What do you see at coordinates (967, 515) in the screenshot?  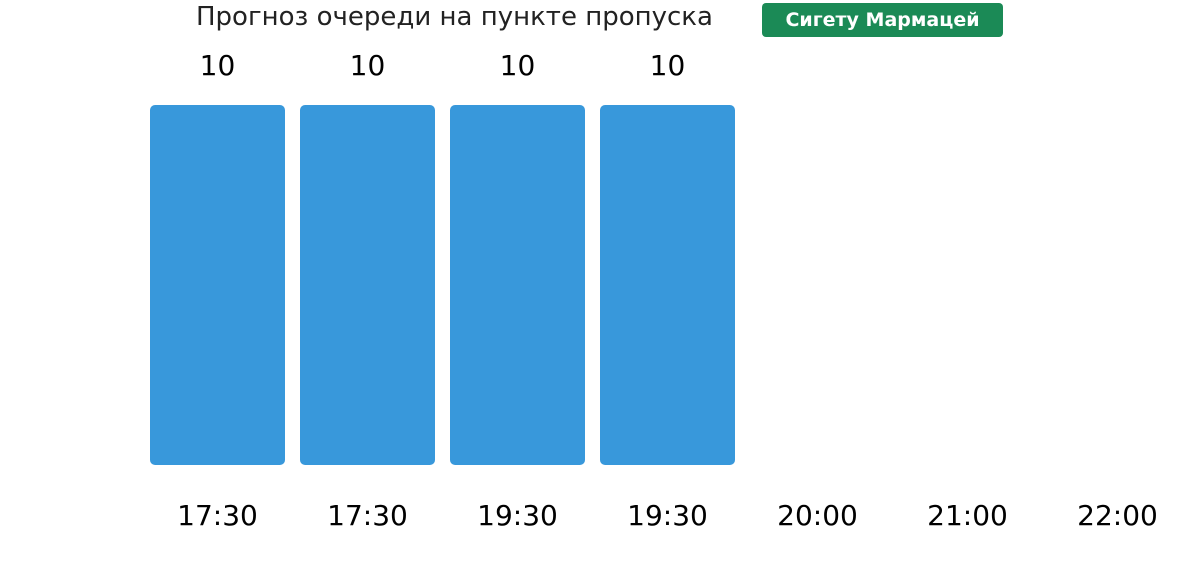 I see `x-tick-label: 21:00` at bounding box center [967, 515].